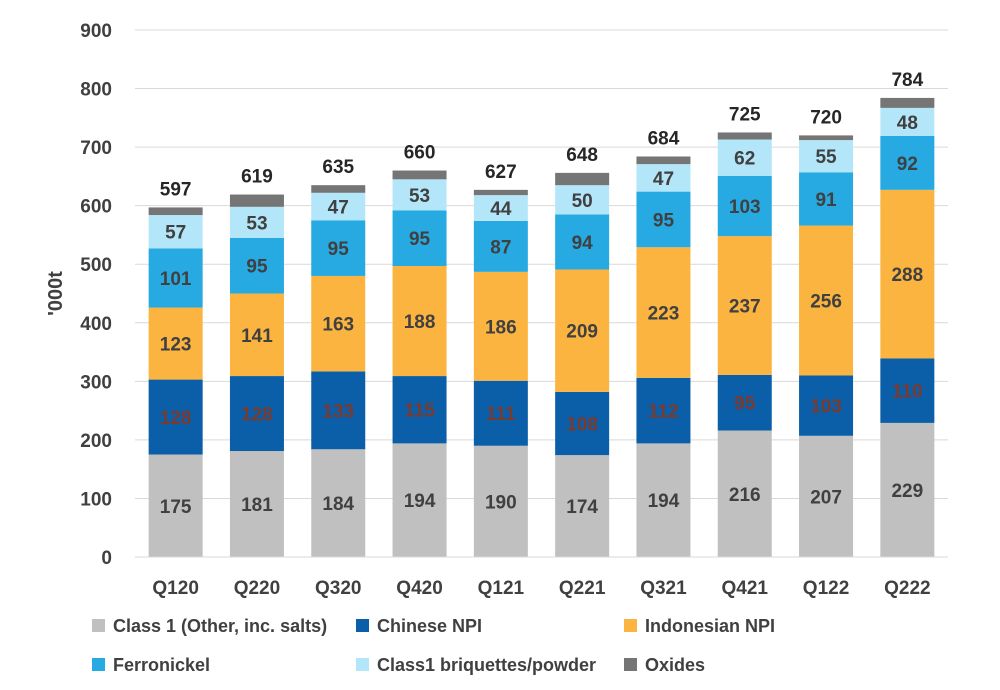  I want to click on data-label: 48, so click(907, 123).